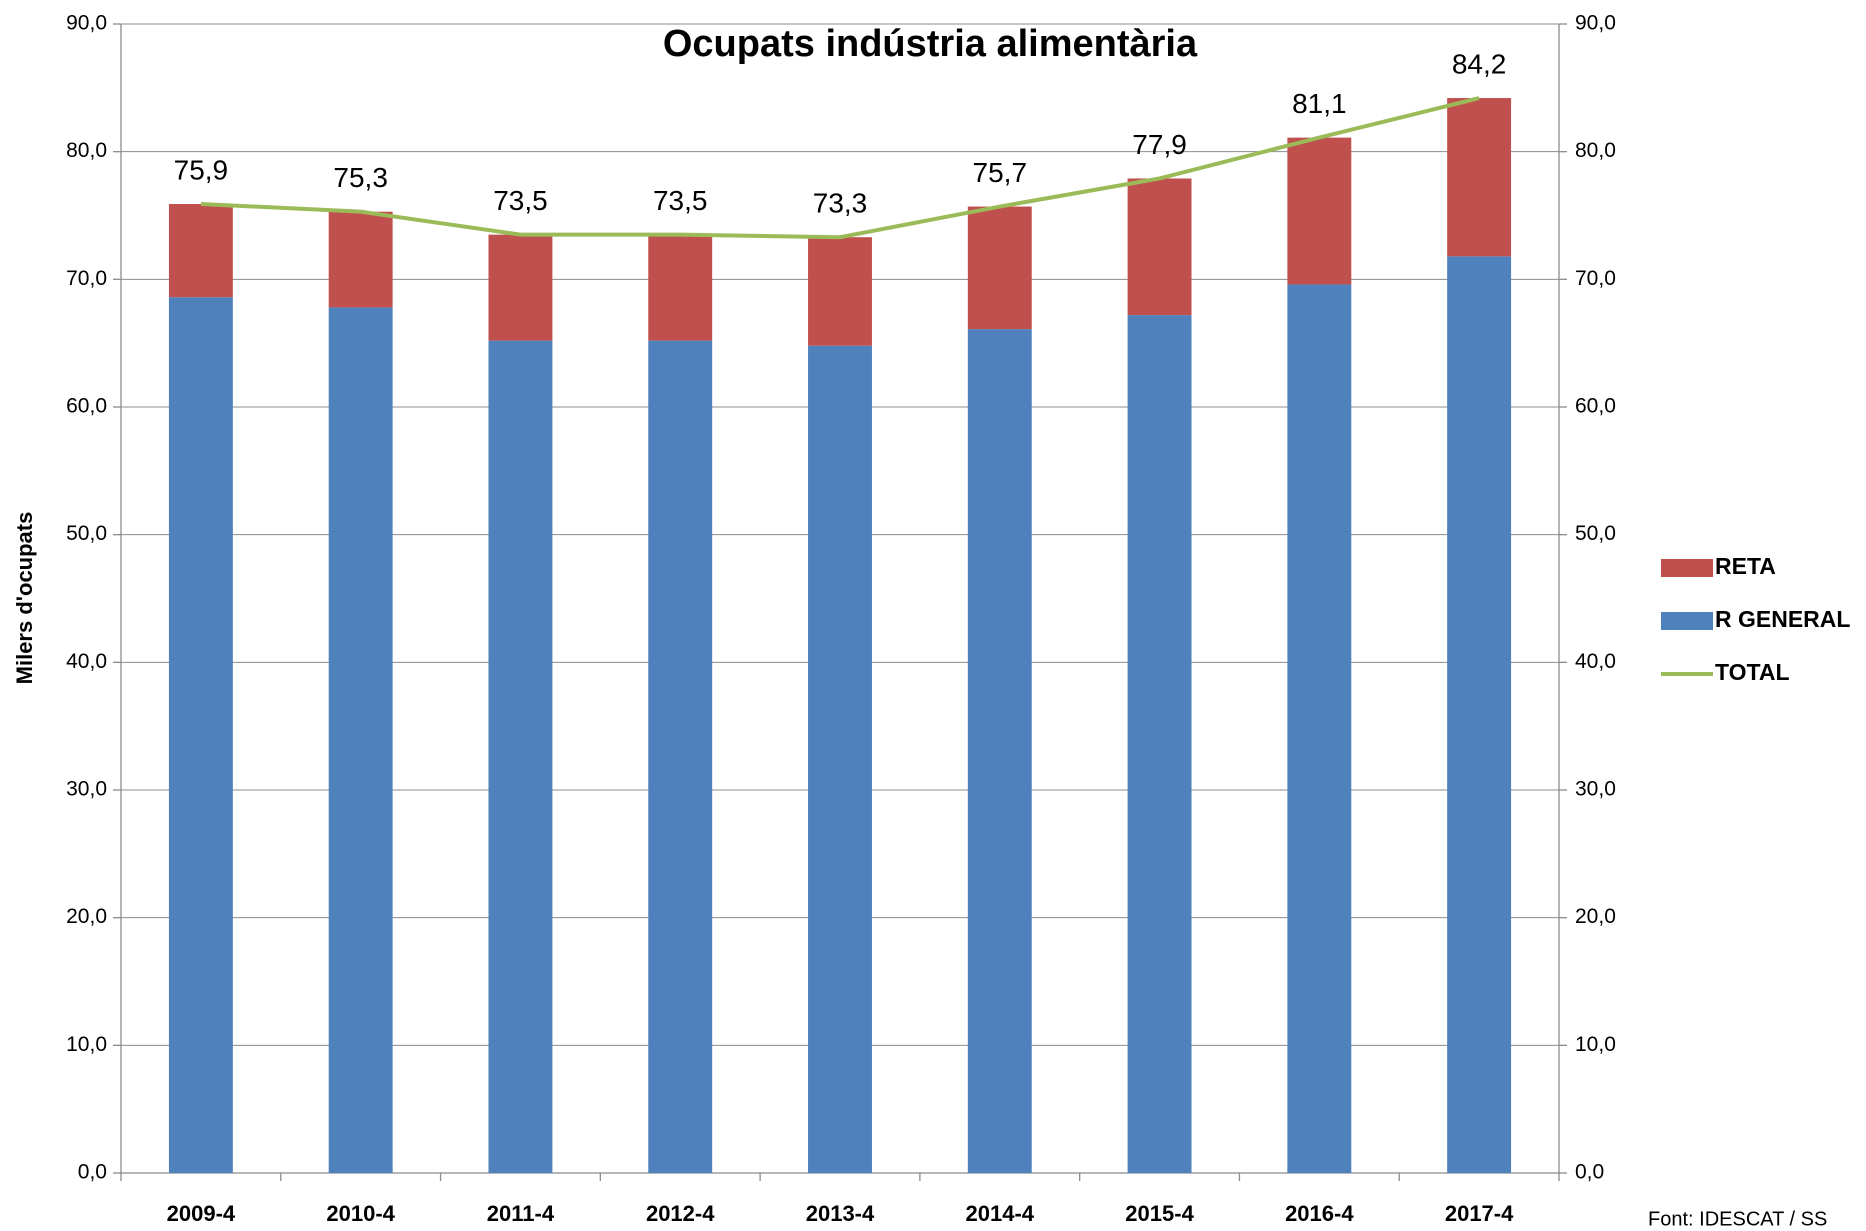  Describe the element at coordinates (1595, 150) in the screenshot. I see `y2-tick-label: 80,0` at that location.